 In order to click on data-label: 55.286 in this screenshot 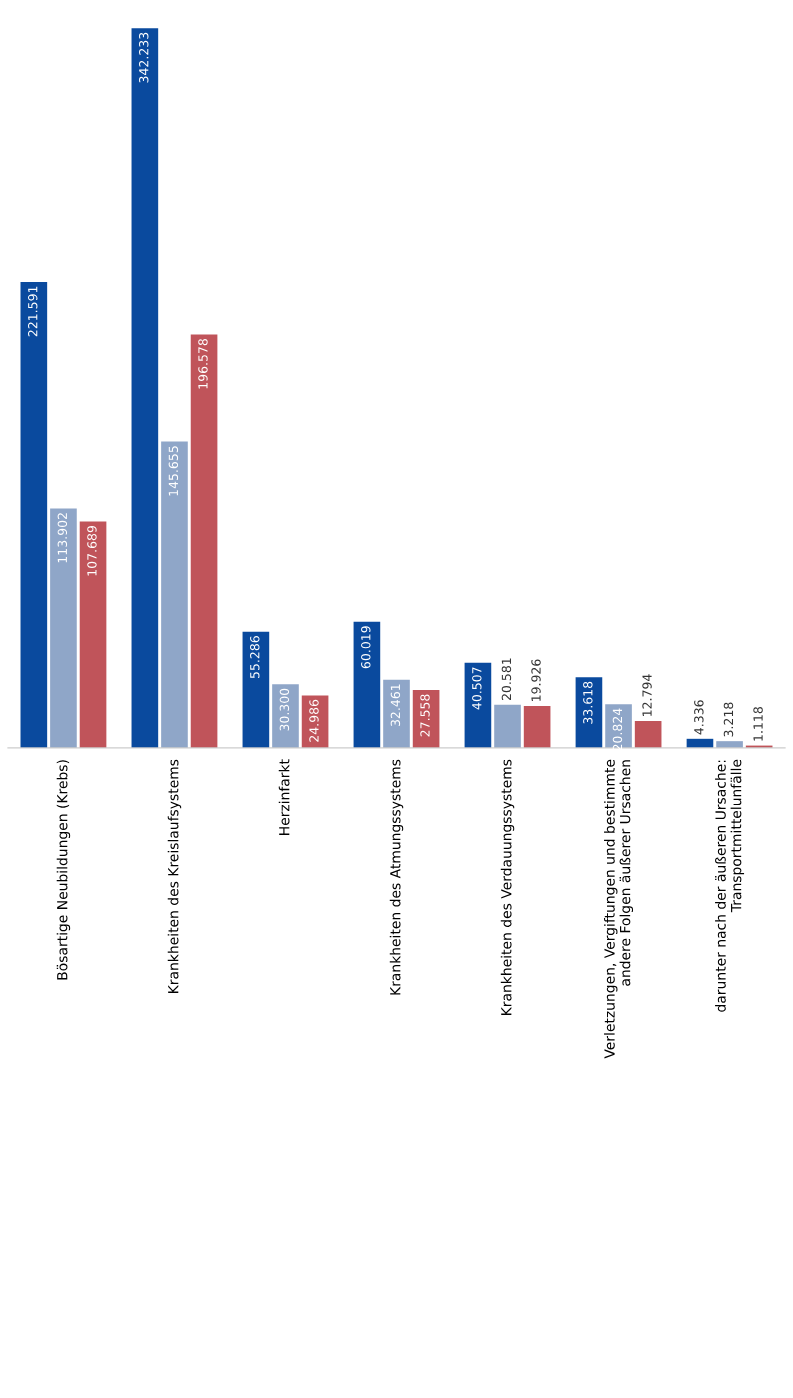, I will do `click(255, 657)`.